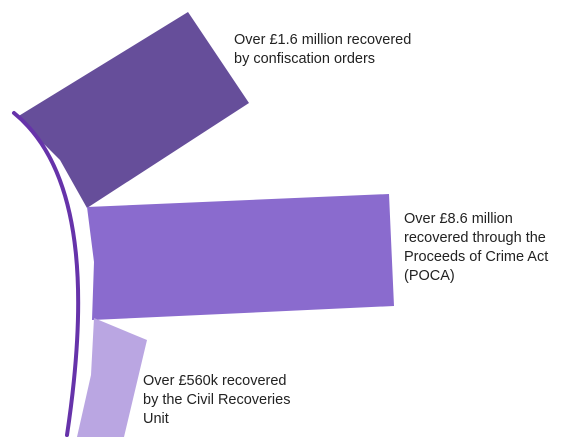 This screenshot has width=568, height=437. What do you see at coordinates (46, 274) in the screenshot?
I see `source-arc` at bounding box center [46, 274].